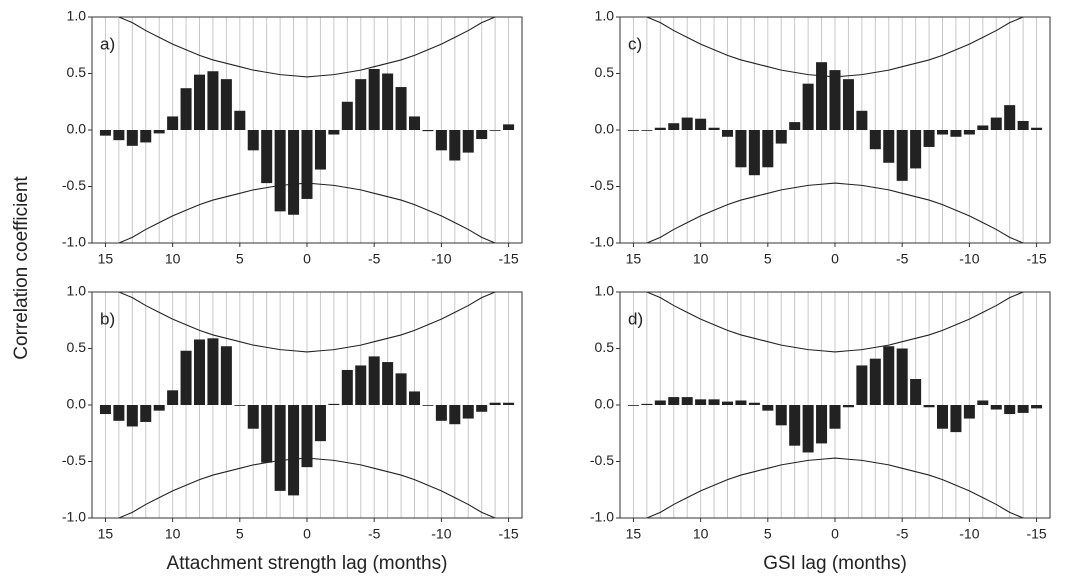  I want to click on y-axis-label: Correlation coefficient, so click(21, 268).